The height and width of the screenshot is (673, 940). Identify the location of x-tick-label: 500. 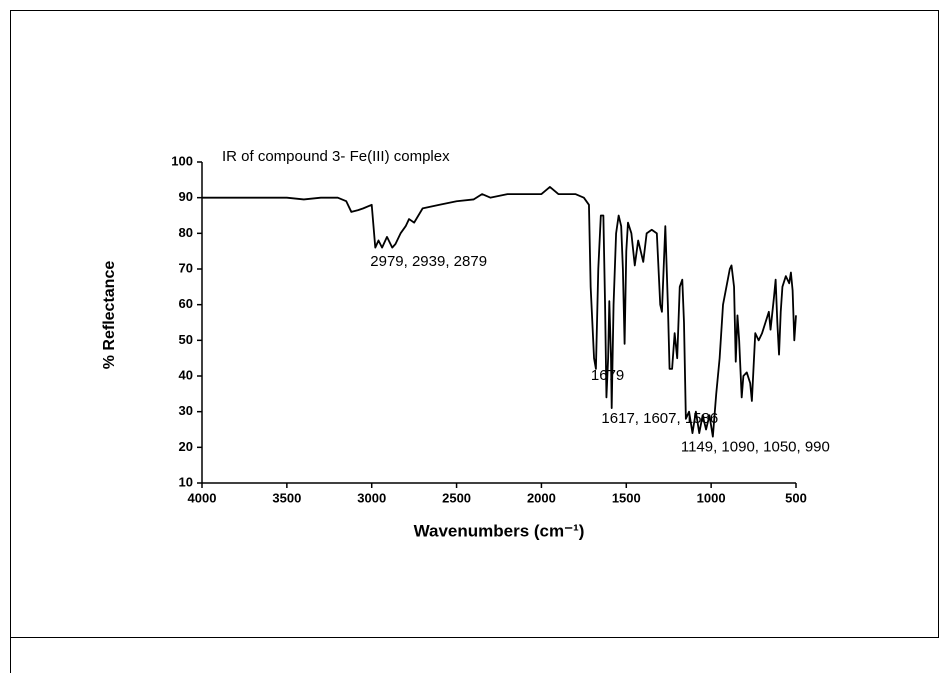
(796, 497).